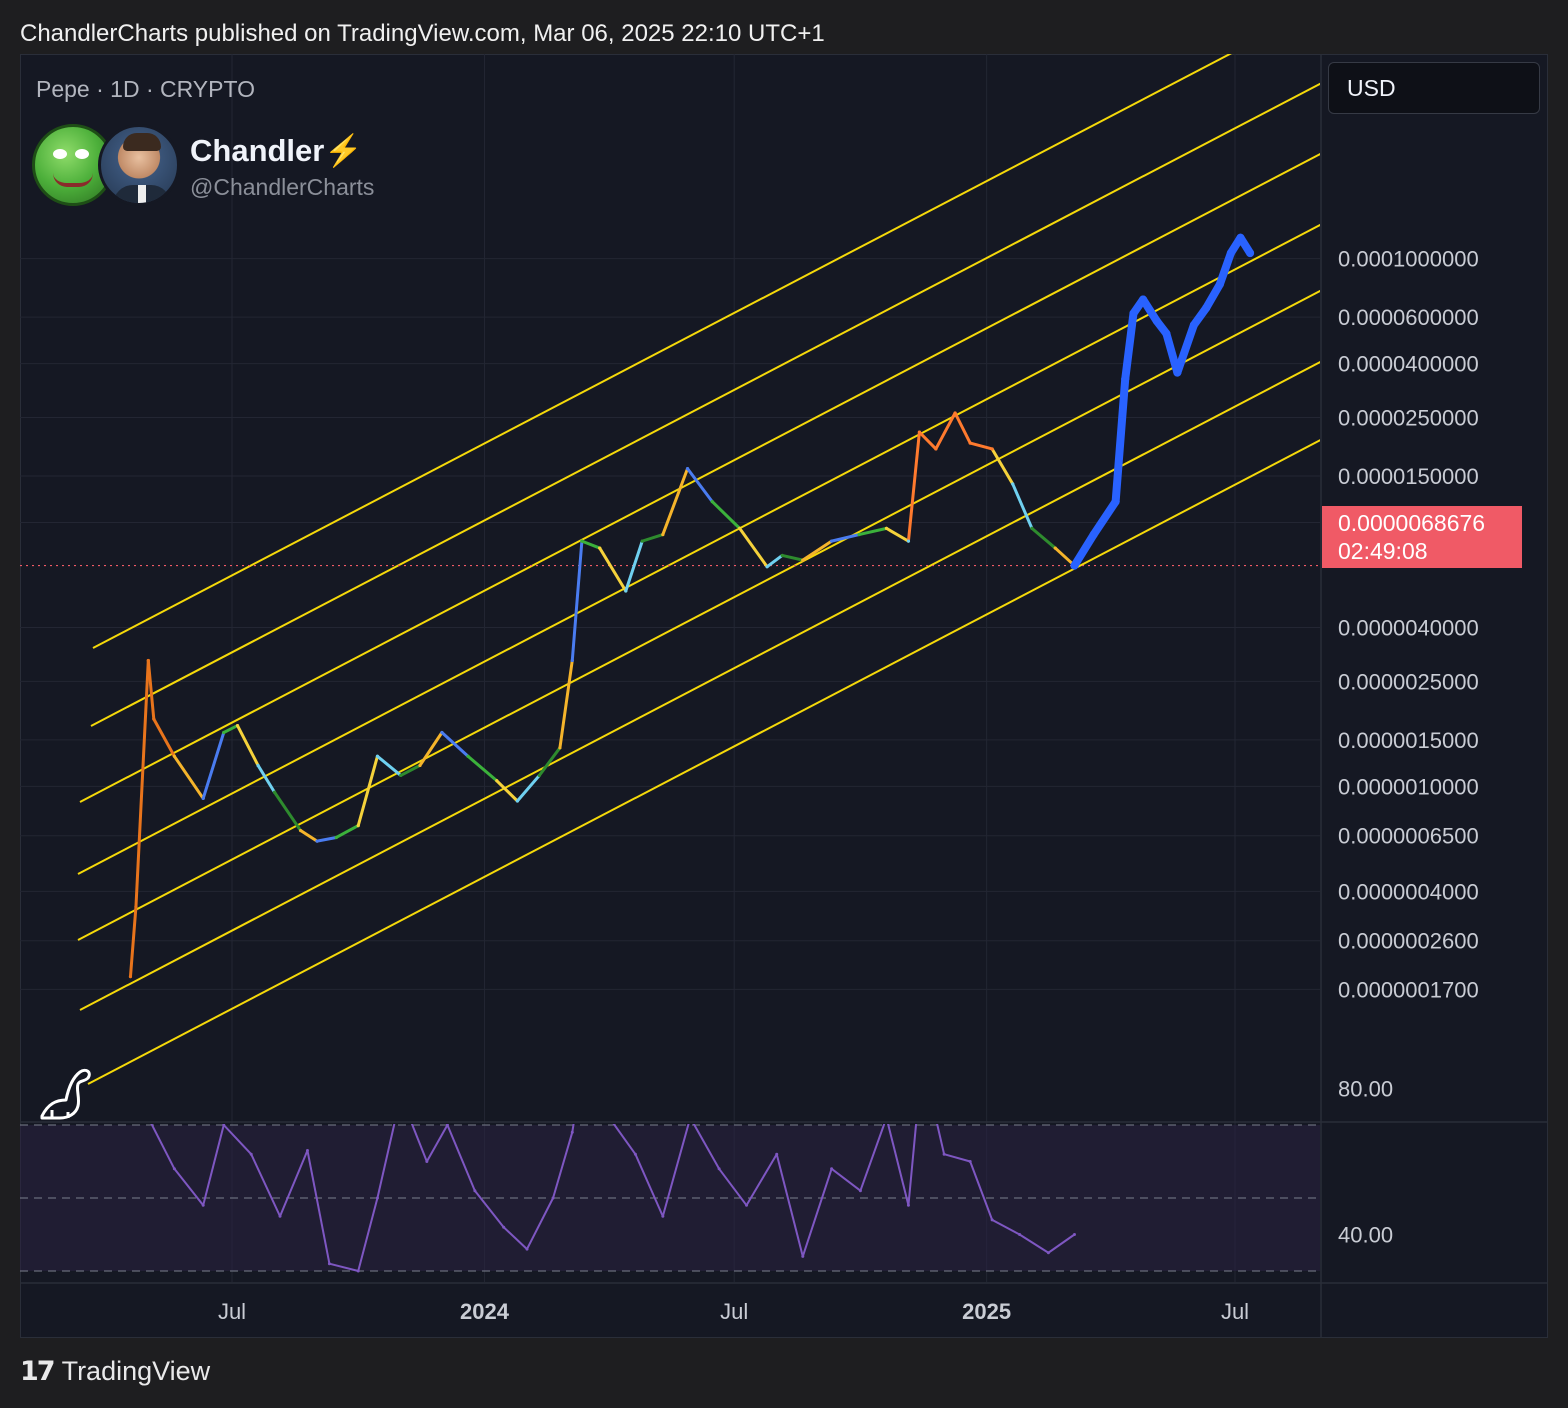 The image size is (1568, 1408). I want to click on last-price-value: 0.0000068676, so click(1412, 523).